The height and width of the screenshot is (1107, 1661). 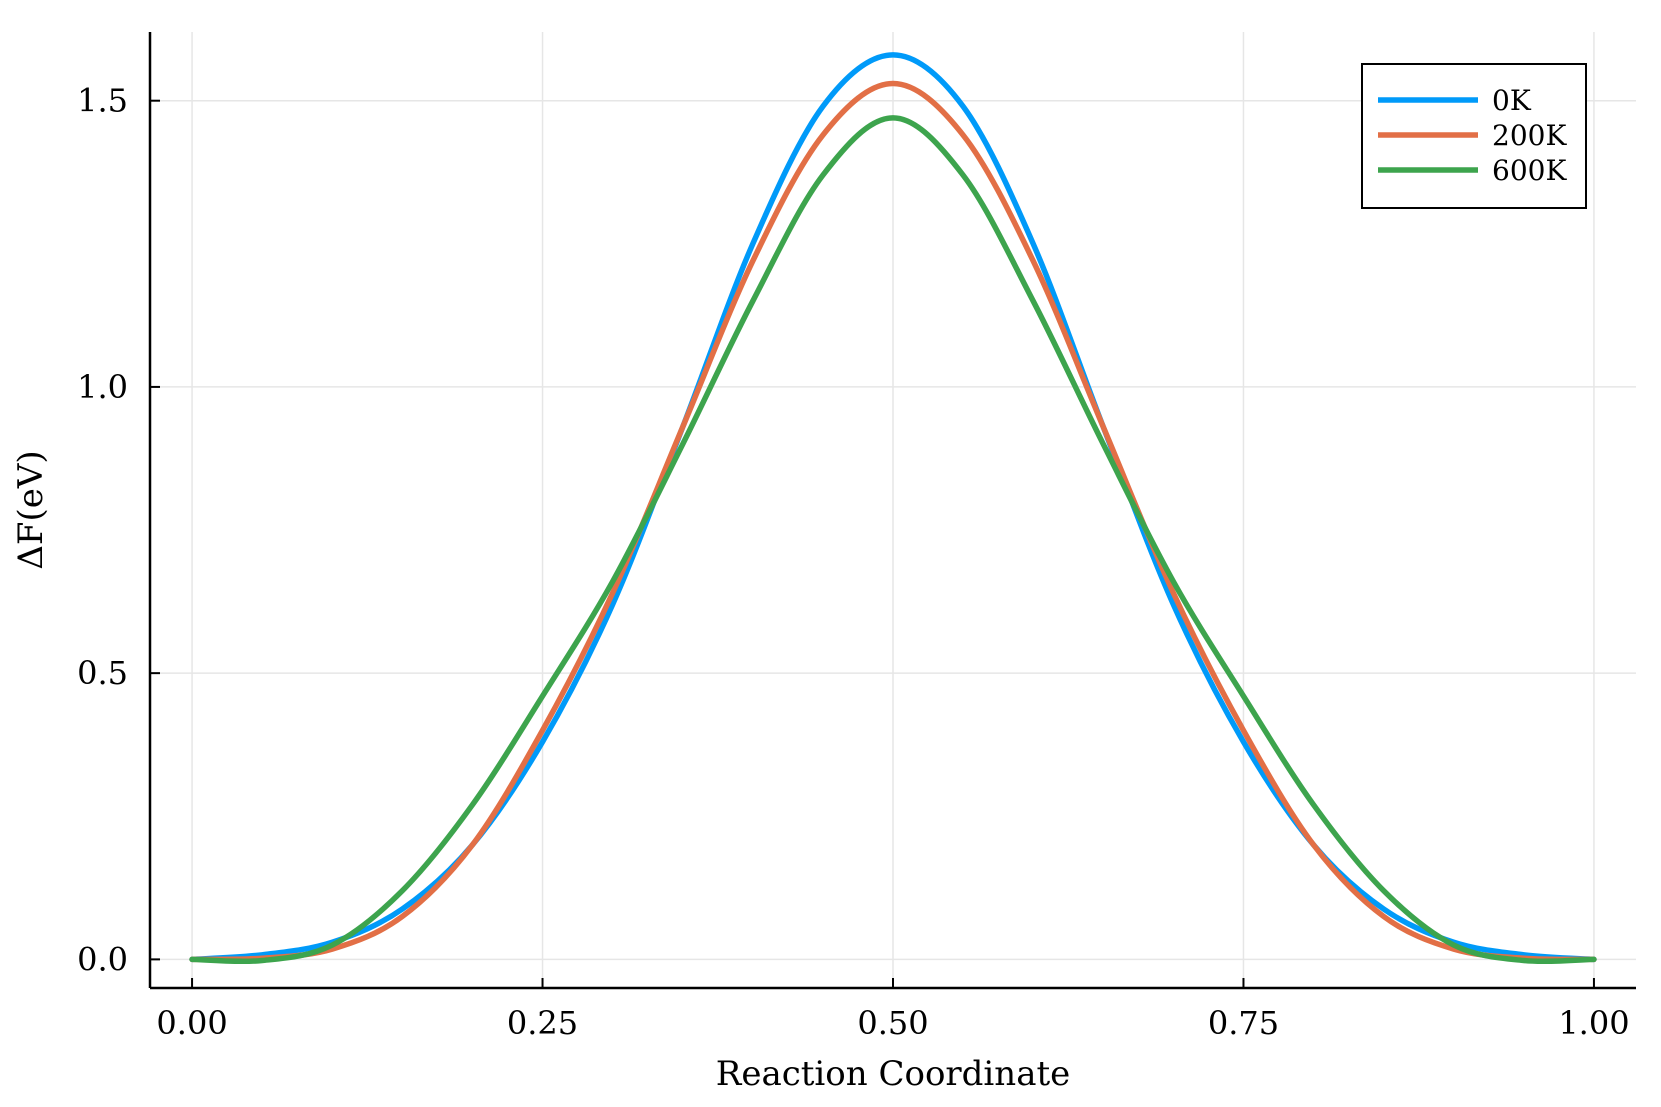 I want to click on y-tick-label: 1.5, so click(x=102, y=101).